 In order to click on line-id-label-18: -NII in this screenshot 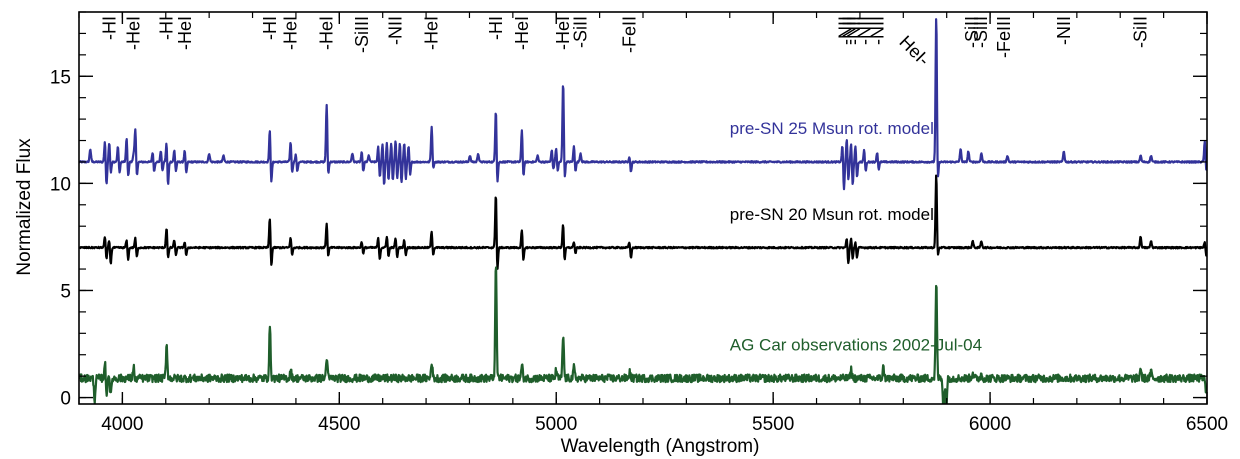, I will do `click(854, 30)`.